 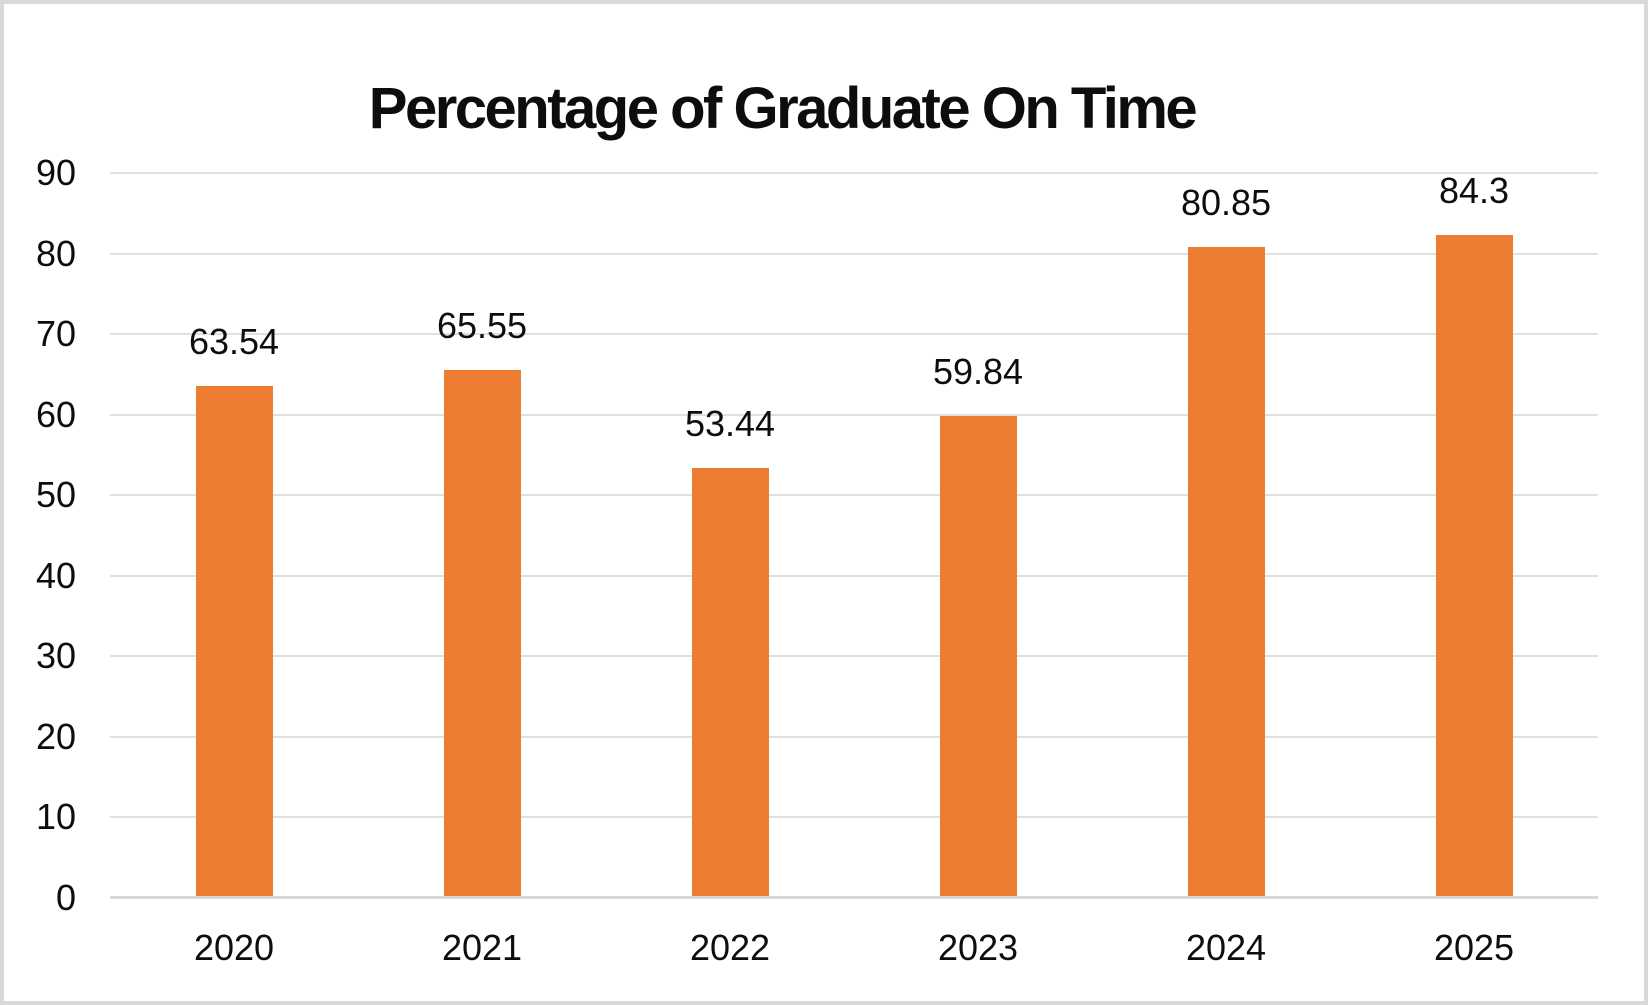 What do you see at coordinates (854, 948) in the screenshot?
I see `x-axis-labels: 2020 2021 2022 2023 2024 2025` at bounding box center [854, 948].